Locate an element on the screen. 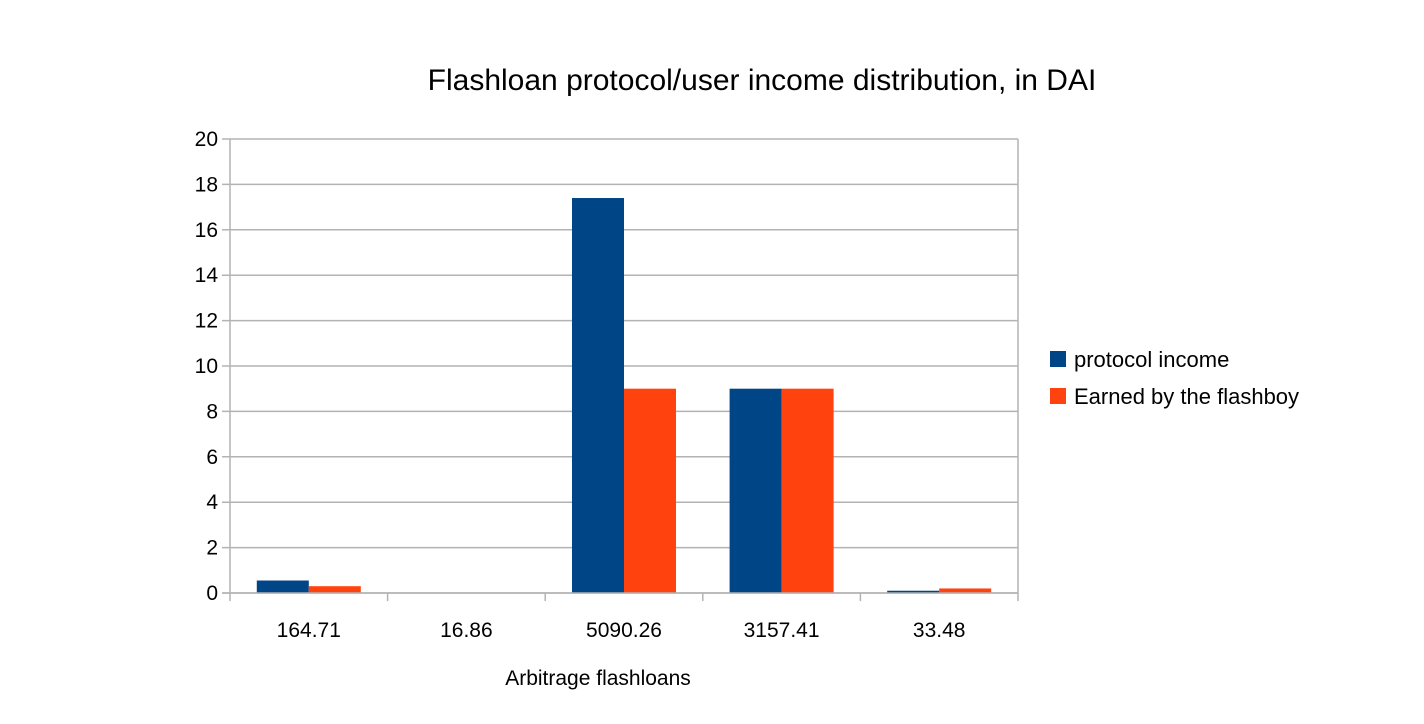 This screenshot has height=724, width=1424. y-tick-label: 4 is located at coordinates (212, 502).